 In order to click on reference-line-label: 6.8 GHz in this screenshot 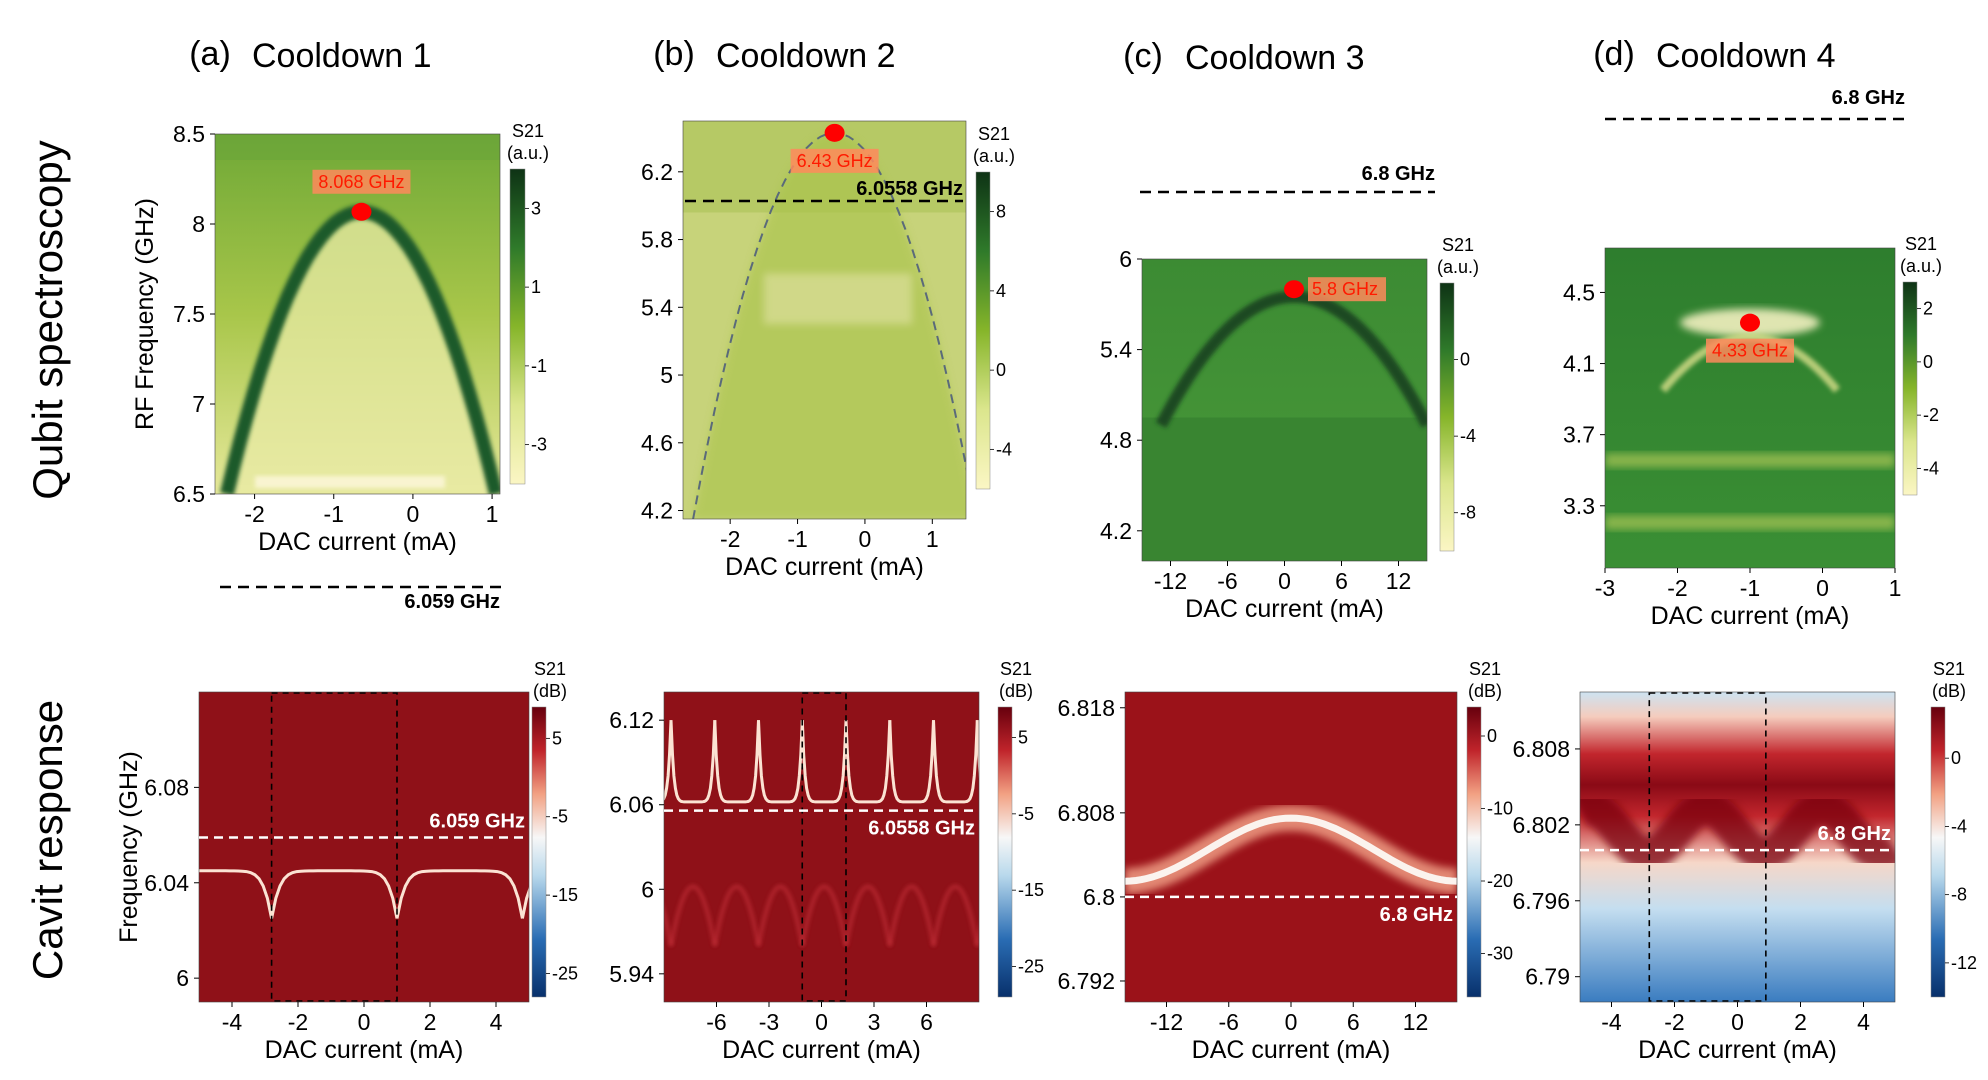, I will do `click(1868, 98)`.